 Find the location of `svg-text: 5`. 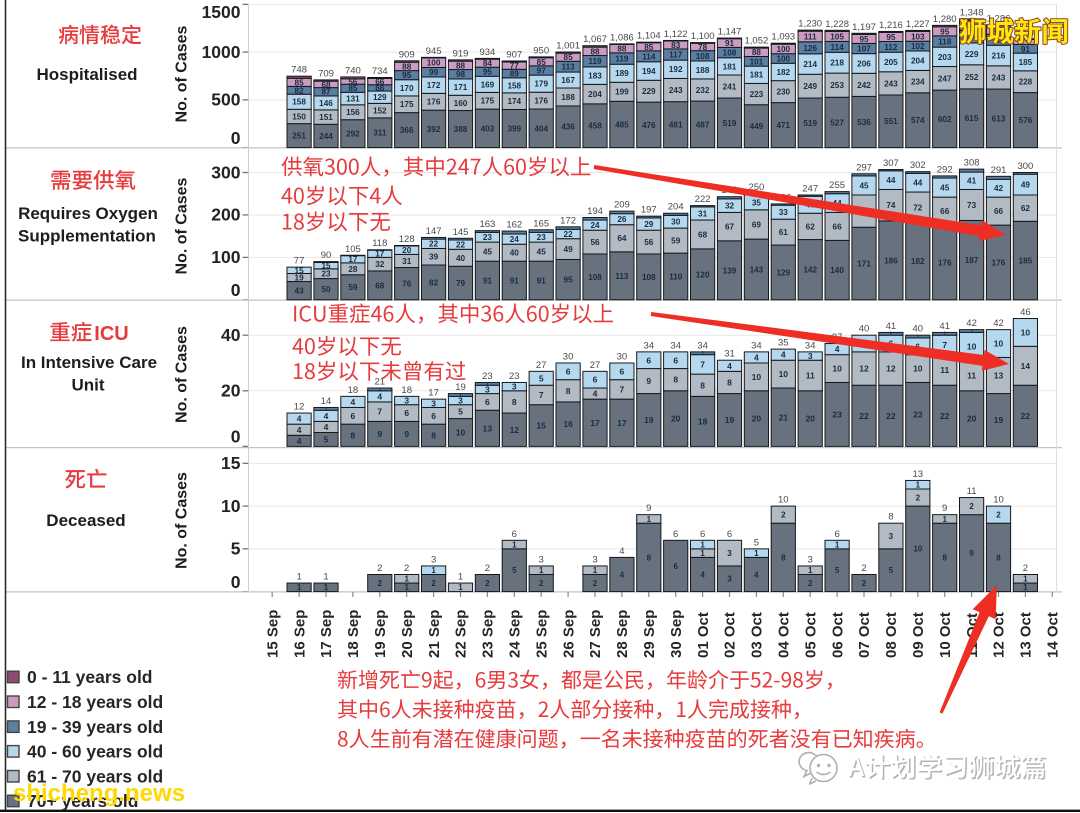

svg-text: 5 is located at coordinates (514, 570).